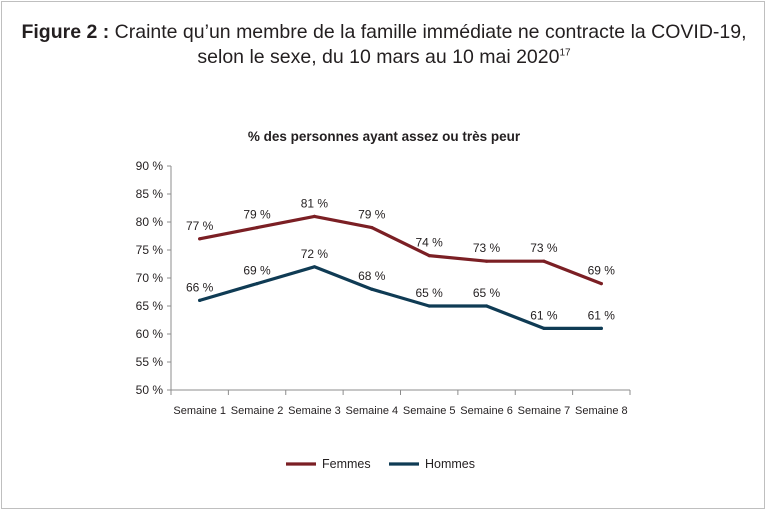  What do you see at coordinates (486, 411) in the screenshot?
I see `x-tick-label: Semaine 6` at bounding box center [486, 411].